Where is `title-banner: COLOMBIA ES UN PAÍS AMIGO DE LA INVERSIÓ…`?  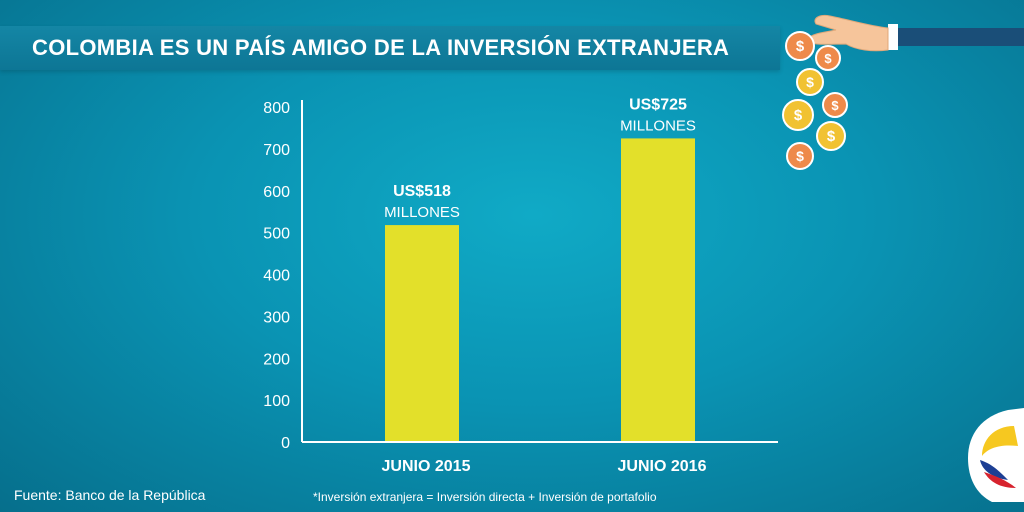 title-banner: COLOMBIA ES UN PAÍS AMIGO DE LA INVERSIÓ… is located at coordinates (390, 48).